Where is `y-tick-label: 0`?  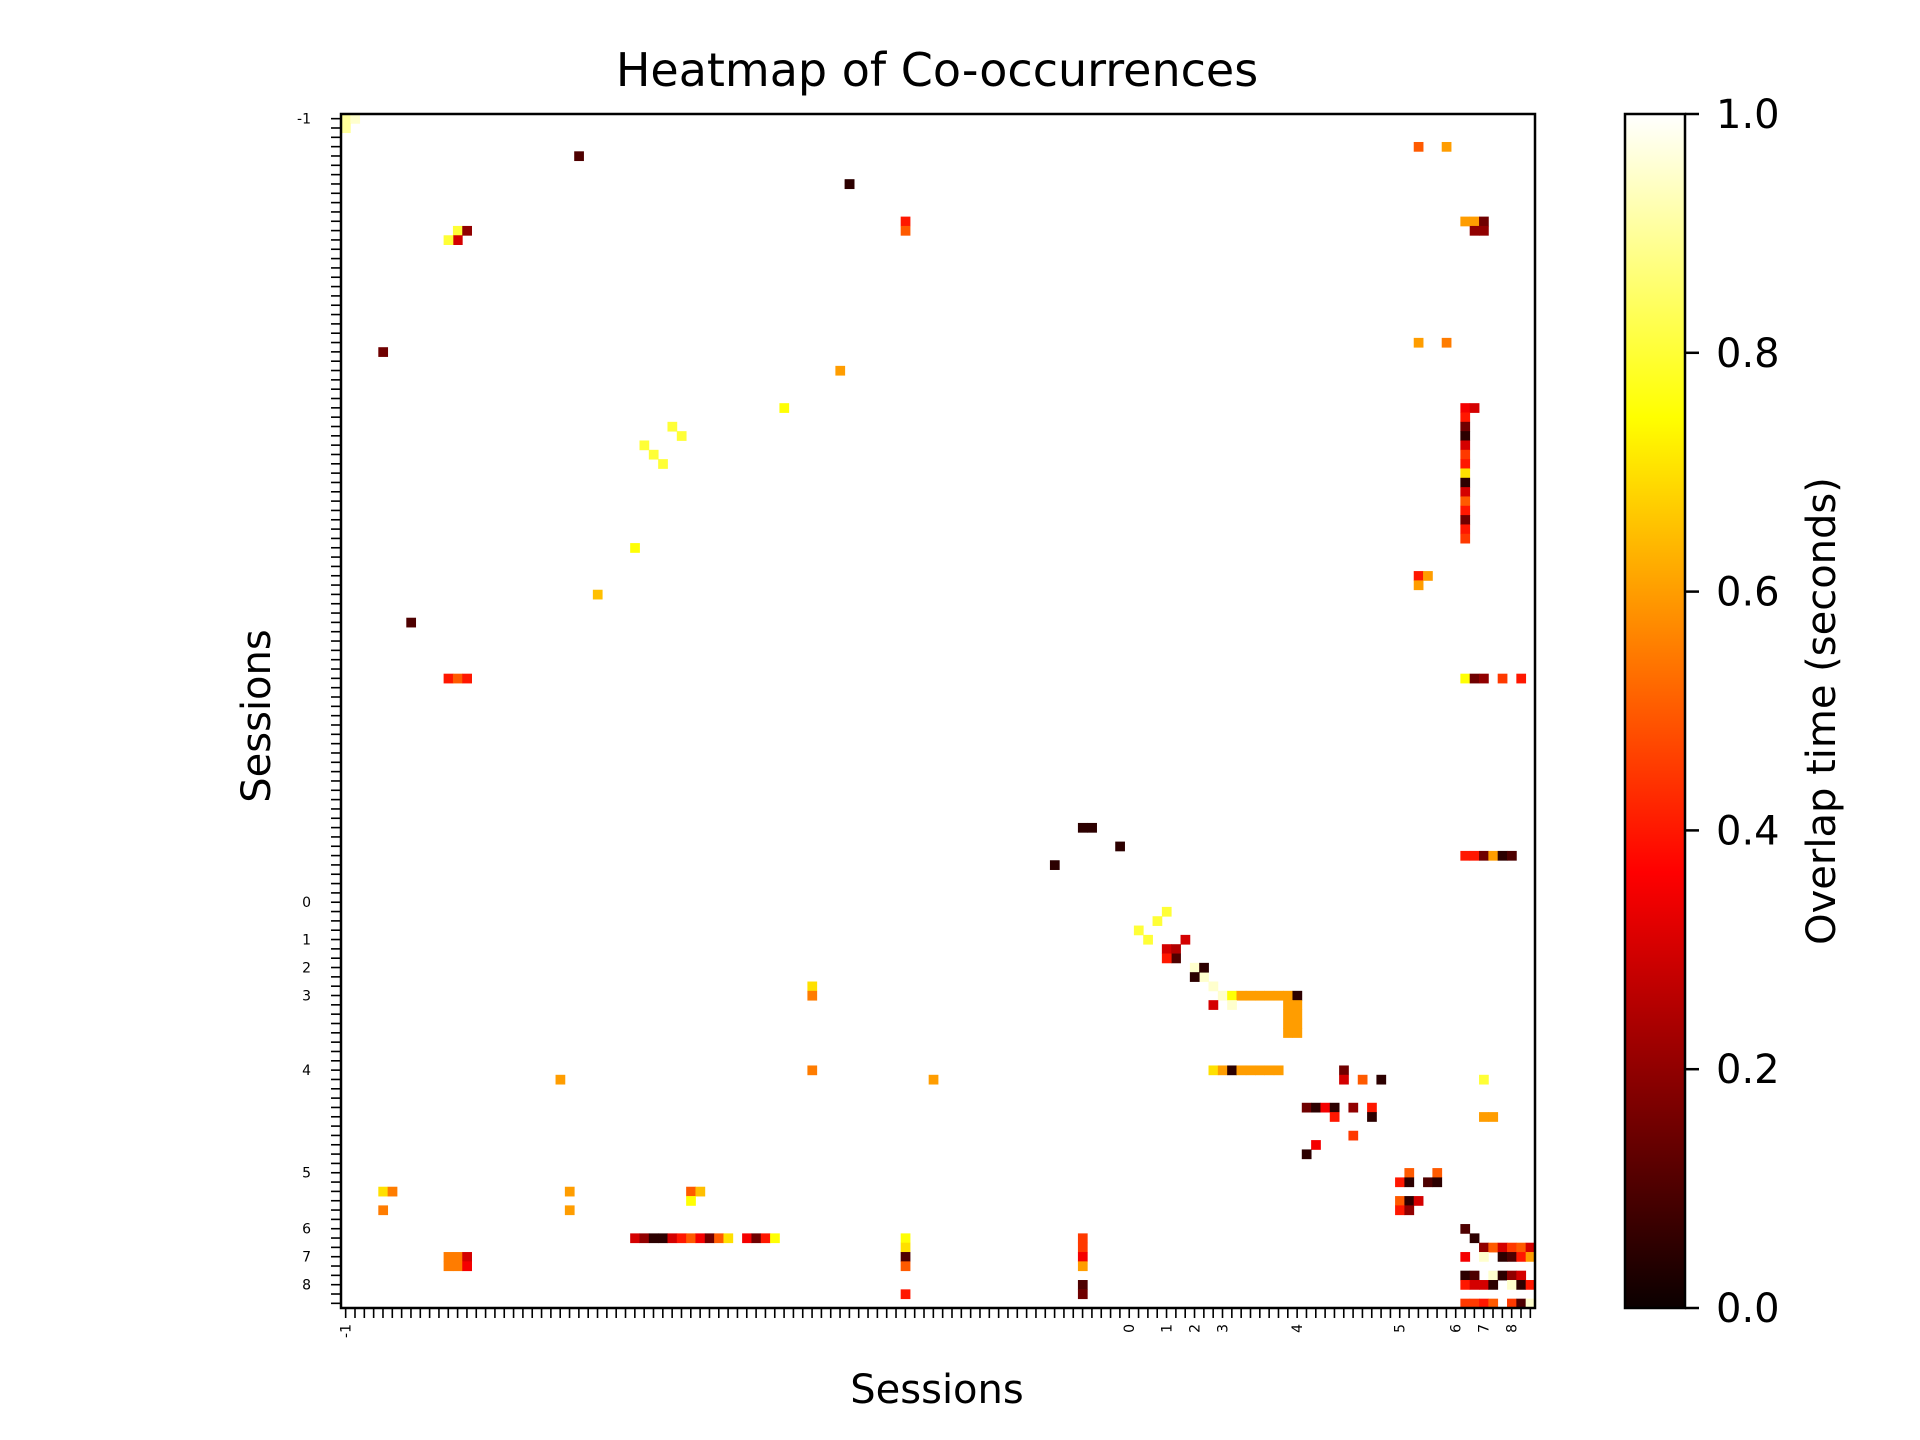
y-tick-label: 0 is located at coordinates (306, 903).